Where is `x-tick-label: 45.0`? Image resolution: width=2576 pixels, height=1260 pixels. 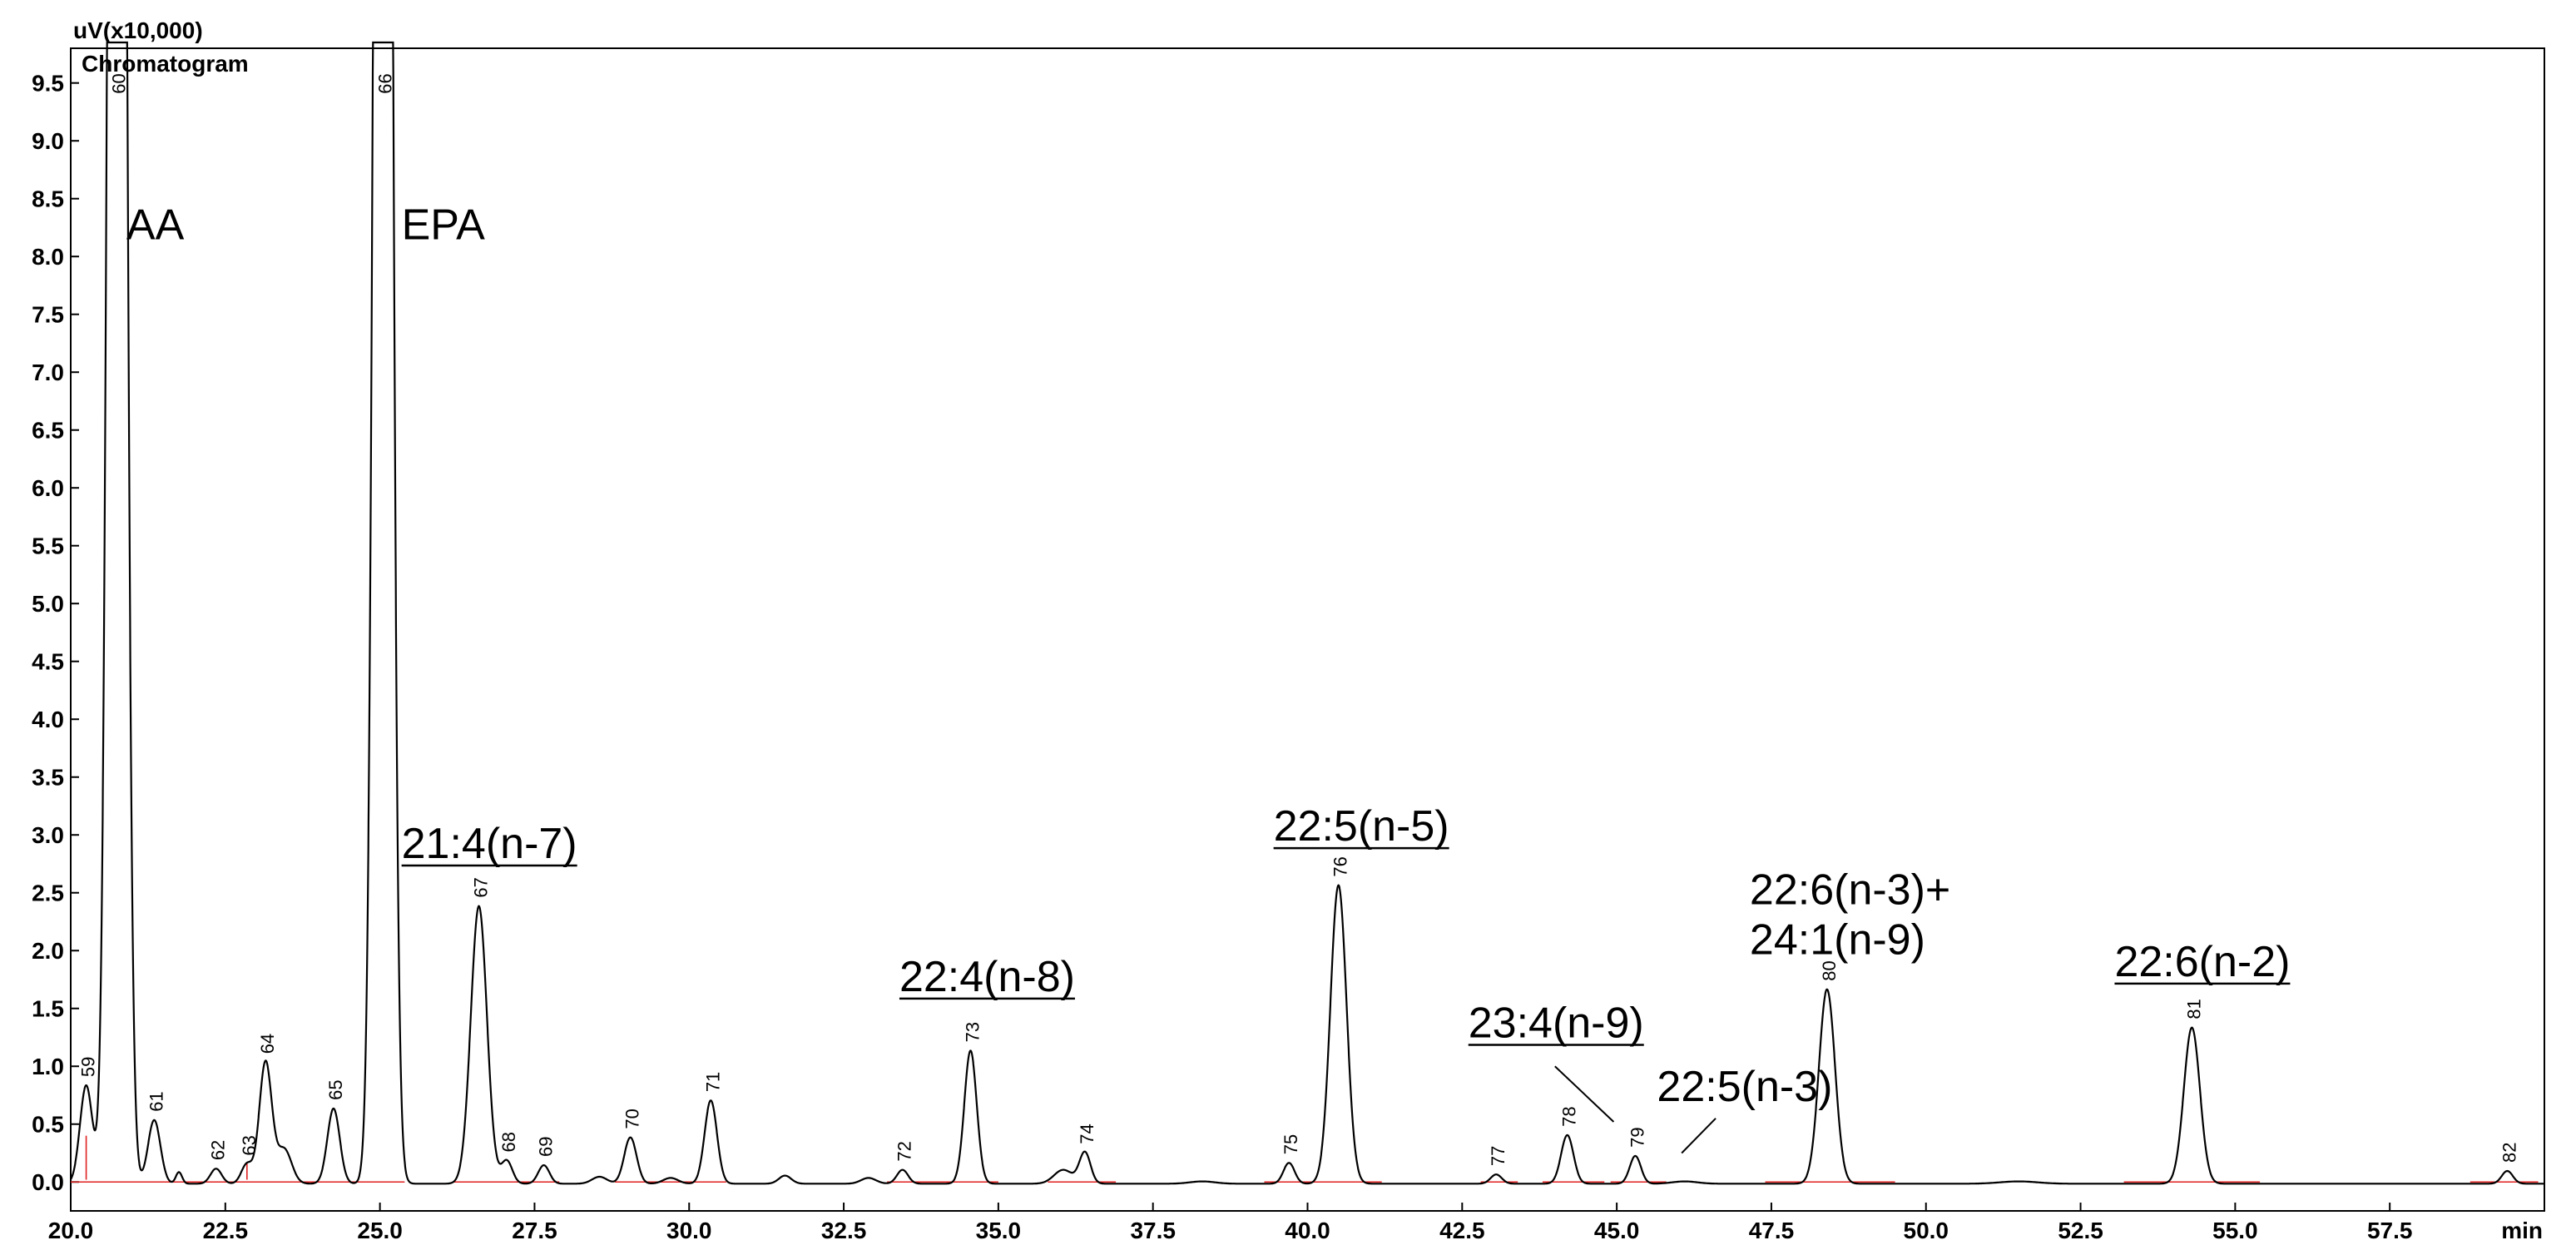 x-tick-label: 45.0 is located at coordinates (1617, 1230).